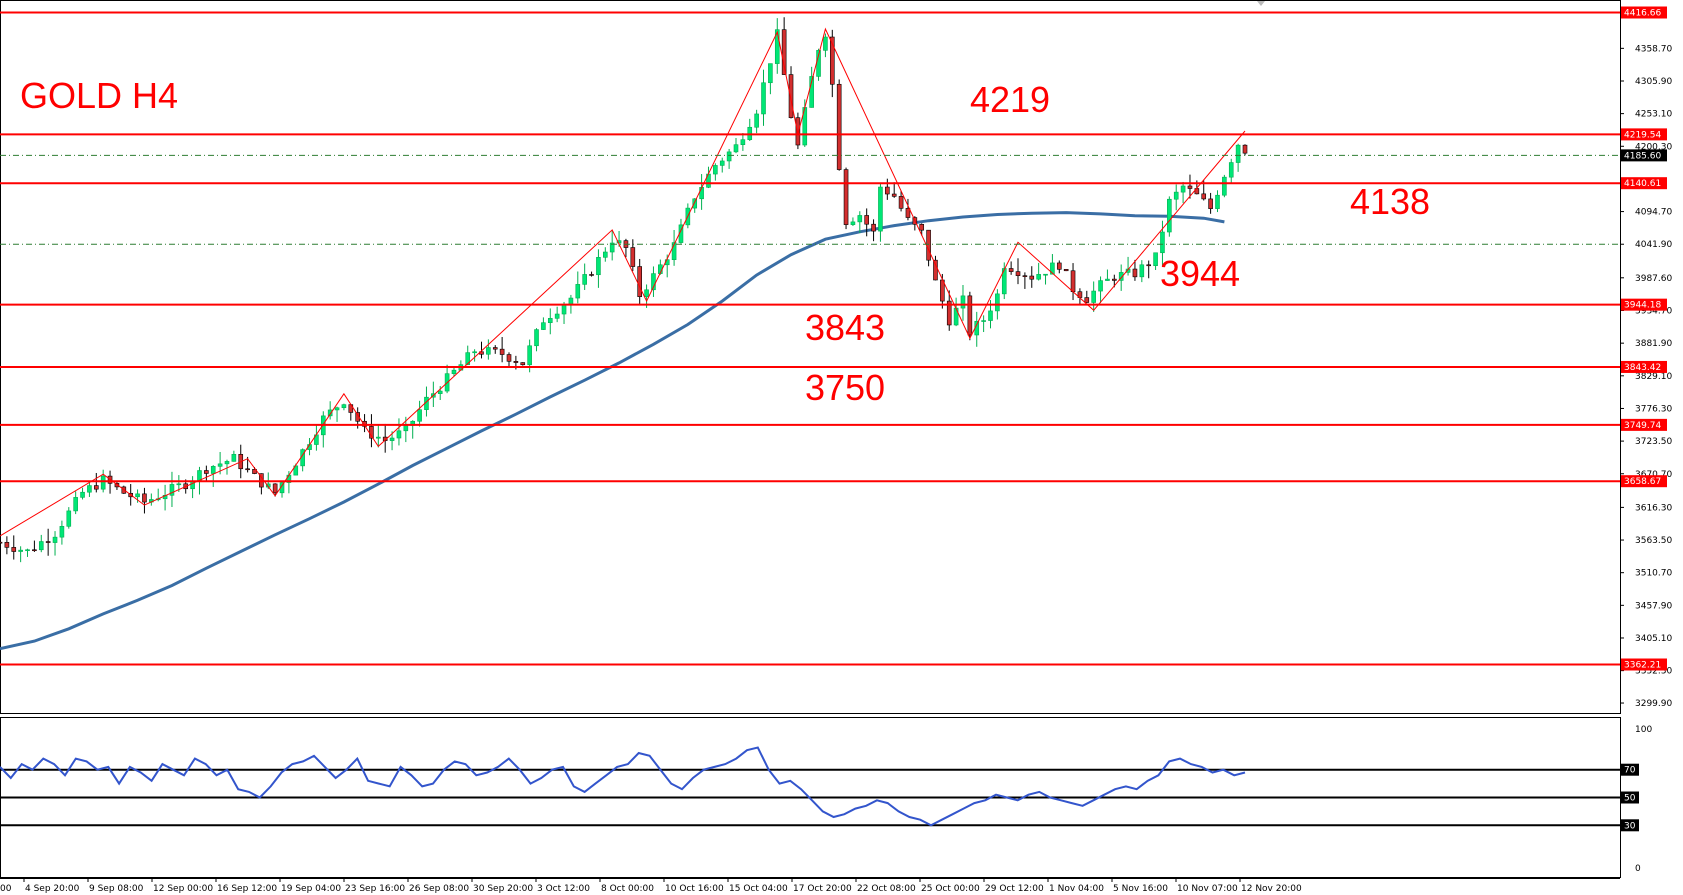 This screenshot has width=1683, height=895. What do you see at coordinates (1653, 508) in the screenshot?
I see `y-tick-label: 3616.30` at bounding box center [1653, 508].